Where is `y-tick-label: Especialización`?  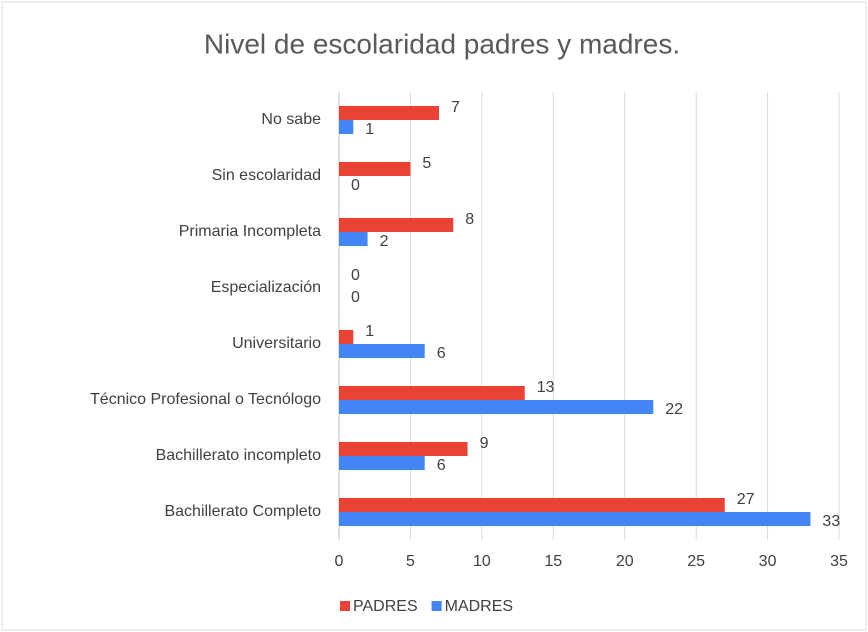
y-tick-label: Especialización is located at coordinates (266, 287).